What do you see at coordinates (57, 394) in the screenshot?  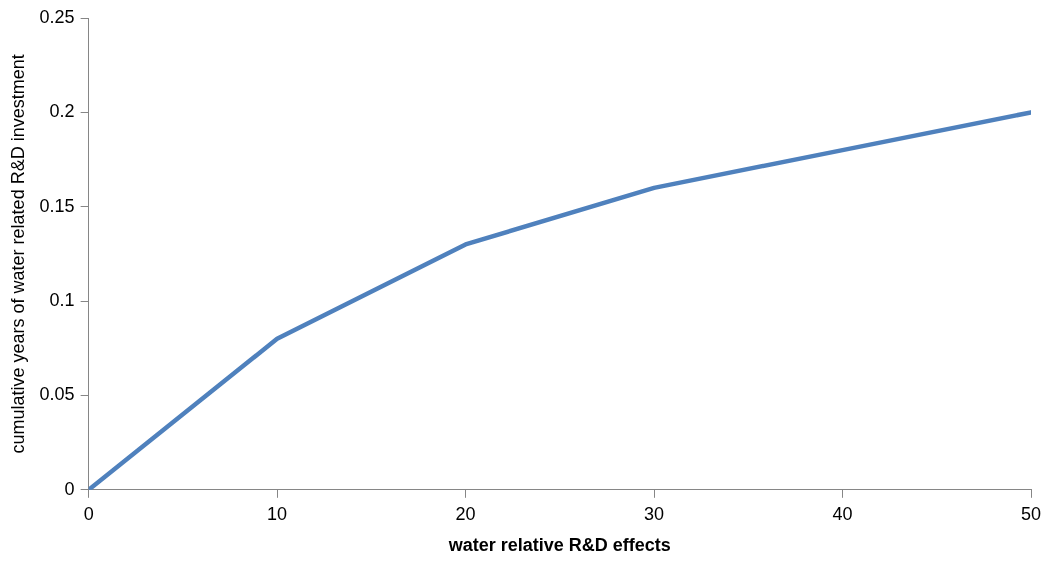 I see `y-tick-label: 0.05` at bounding box center [57, 394].